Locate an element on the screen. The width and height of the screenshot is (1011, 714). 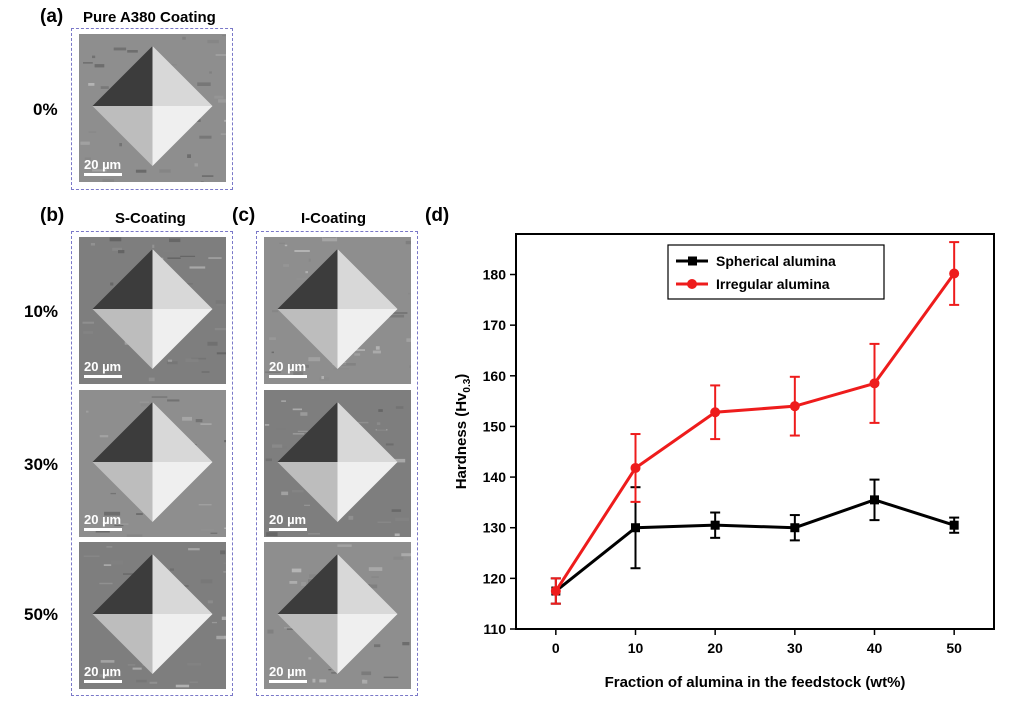
y-axis-label: Hardness (Hv0.3) is located at coordinates (463, 432).